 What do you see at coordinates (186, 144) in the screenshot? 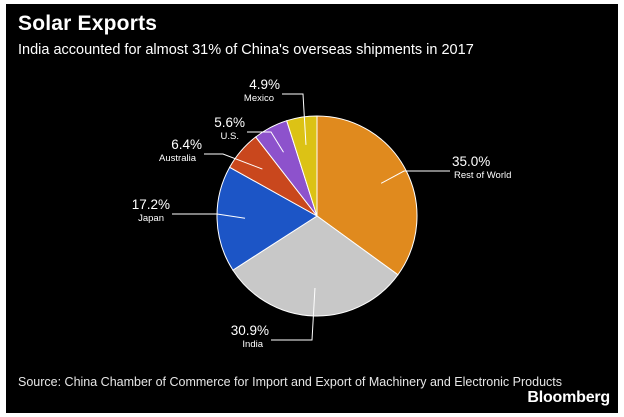
I see `slice-value-label: 6.4%` at bounding box center [186, 144].